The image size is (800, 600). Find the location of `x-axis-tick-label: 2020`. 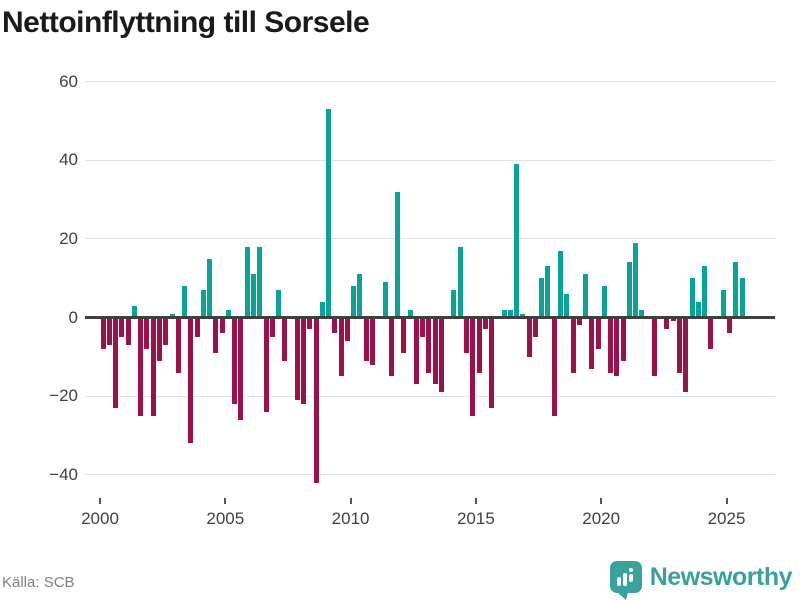

x-axis-tick-label: 2020 is located at coordinates (601, 518).